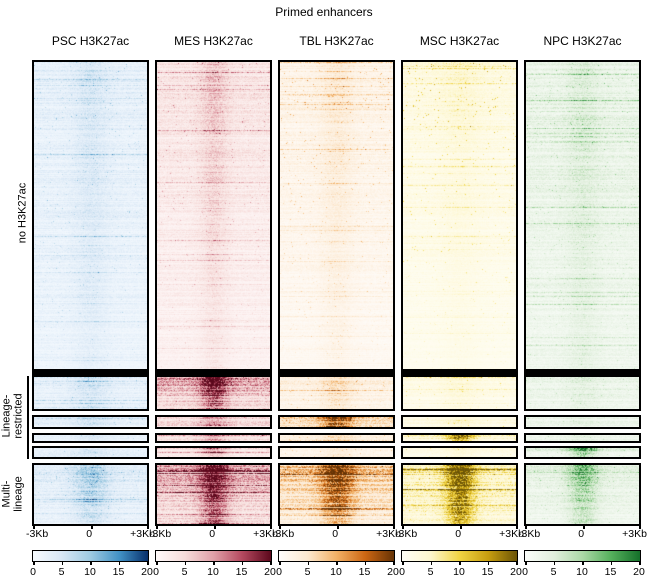 The height and width of the screenshot is (584, 648). I want to click on row-group-label-no-h3k27ac-text: no H3K27ac, so click(22, 213).